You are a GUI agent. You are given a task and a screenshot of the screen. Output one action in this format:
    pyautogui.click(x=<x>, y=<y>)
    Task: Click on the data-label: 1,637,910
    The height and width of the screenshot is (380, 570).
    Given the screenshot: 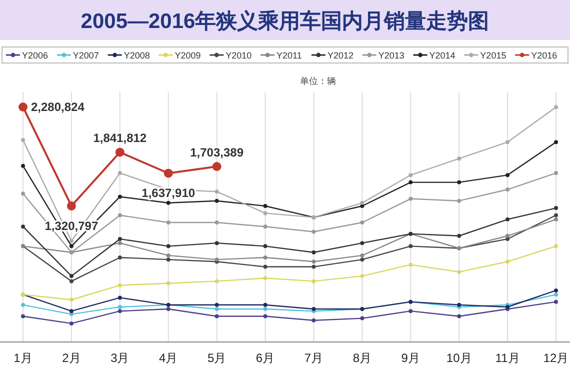 What is the action you would take?
    pyautogui.click(x=169, y=193)
    